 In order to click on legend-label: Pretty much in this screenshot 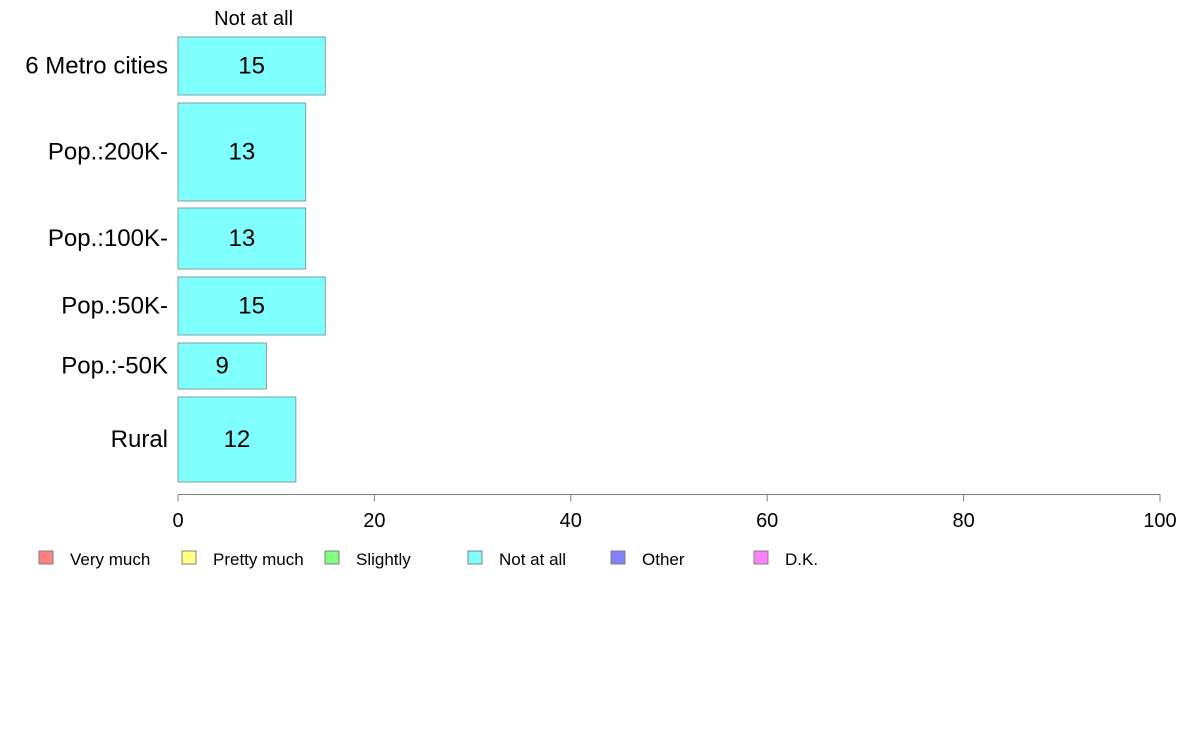, I will do `click(258, 559)`.